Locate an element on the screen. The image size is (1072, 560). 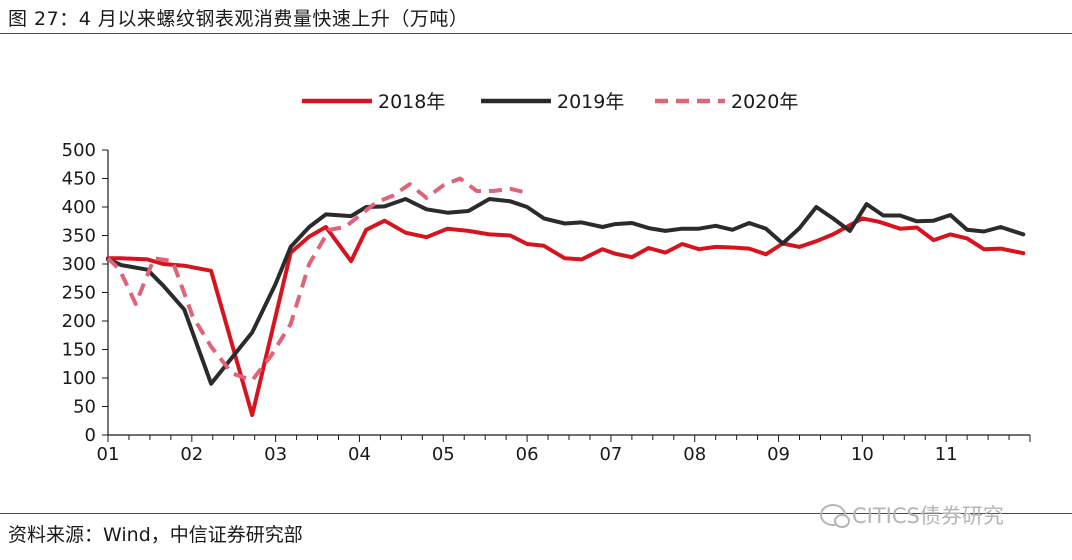
legend: 2018年 2019年 2020年 is located at coordinates (550, 102).